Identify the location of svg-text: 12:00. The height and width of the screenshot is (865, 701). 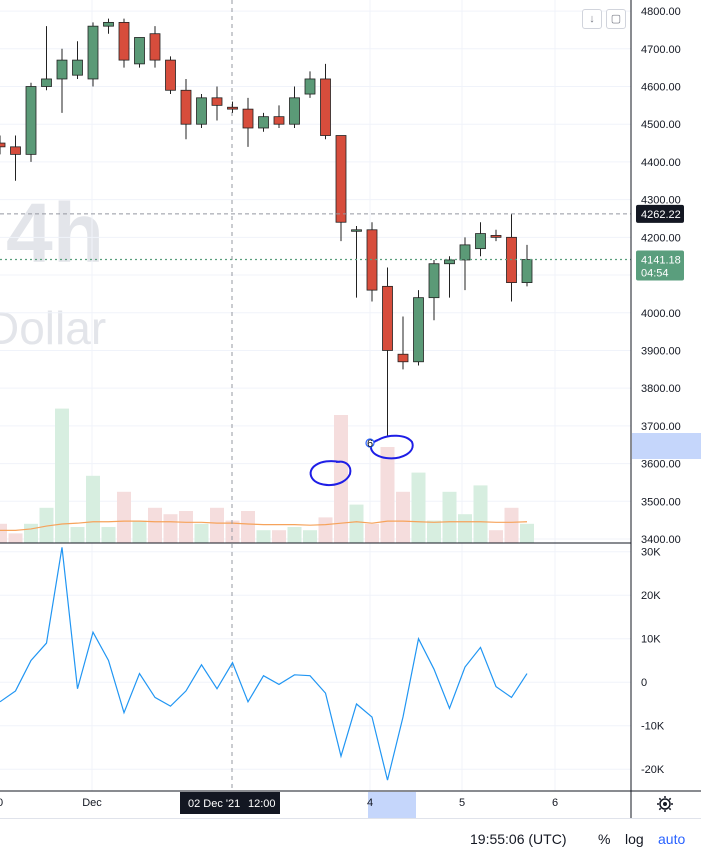
(262, 804).